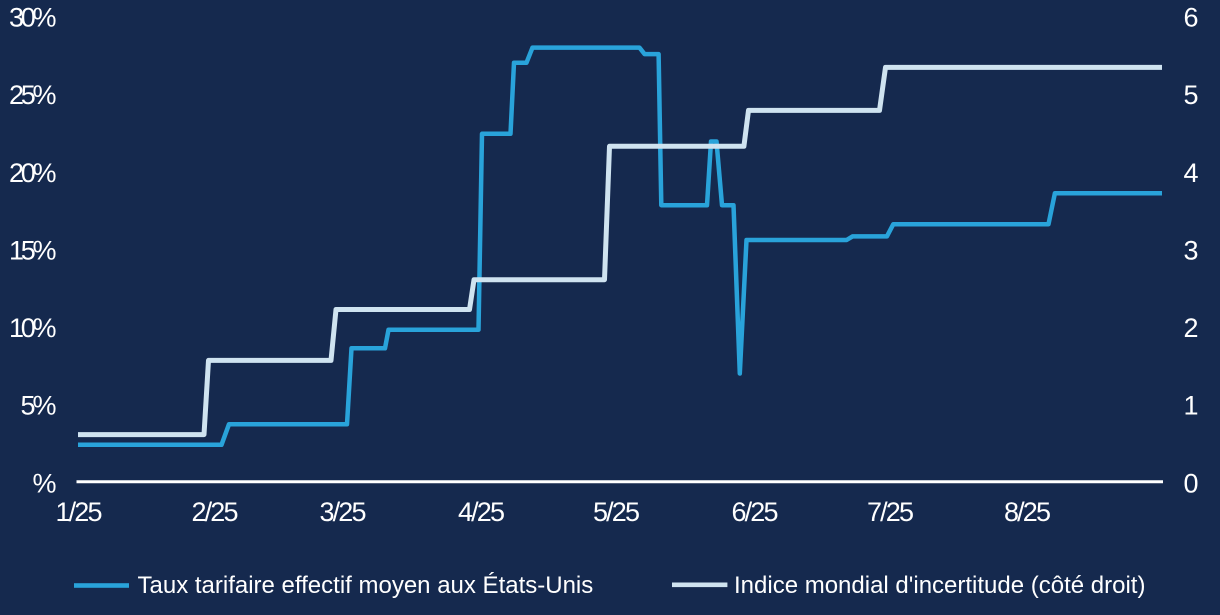 This screenshot has width=1220, height=615. Describe the element at coordinates (1191, 173) in the screenshot. I see `svg-text: 4` at that location.